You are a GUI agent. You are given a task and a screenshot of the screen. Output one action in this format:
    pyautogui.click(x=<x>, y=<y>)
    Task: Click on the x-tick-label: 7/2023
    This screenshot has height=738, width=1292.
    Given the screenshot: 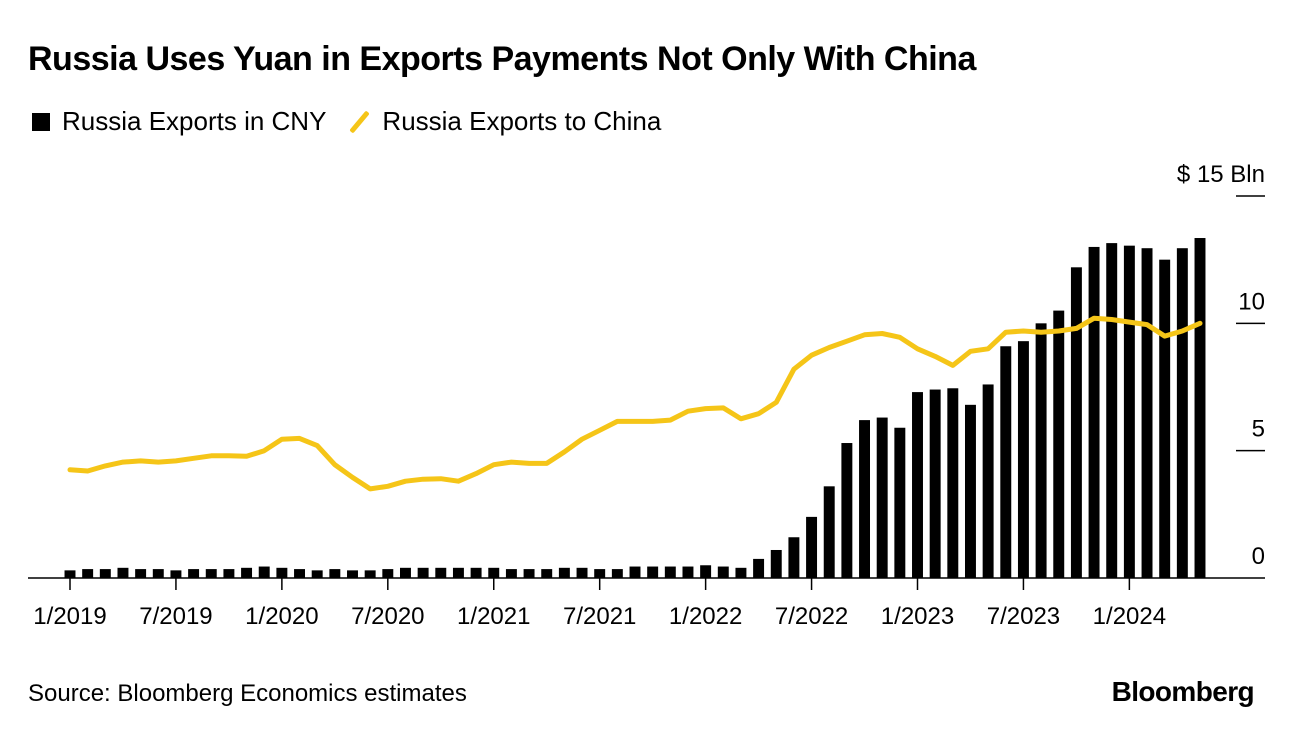 What is the action you would take?
    pyautogui.click(x=1023, y=616)
    